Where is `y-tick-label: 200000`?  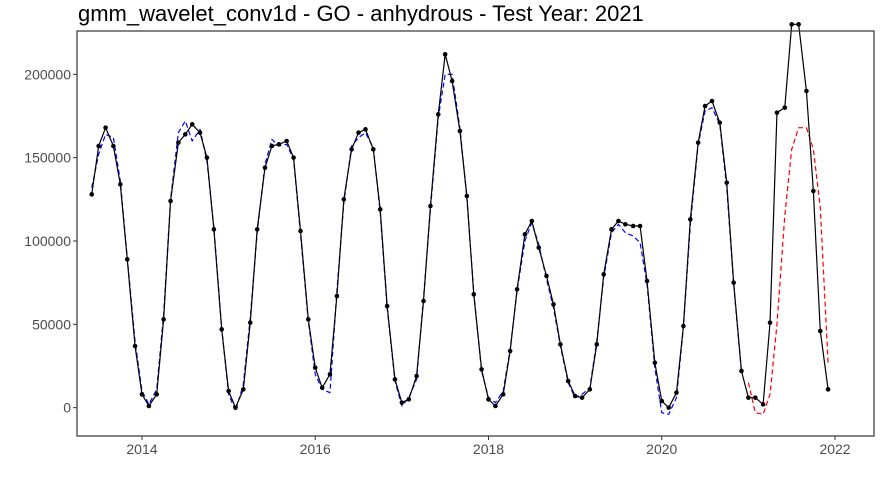 y-tick-label: 200000 is located at coordinates (47, 74).